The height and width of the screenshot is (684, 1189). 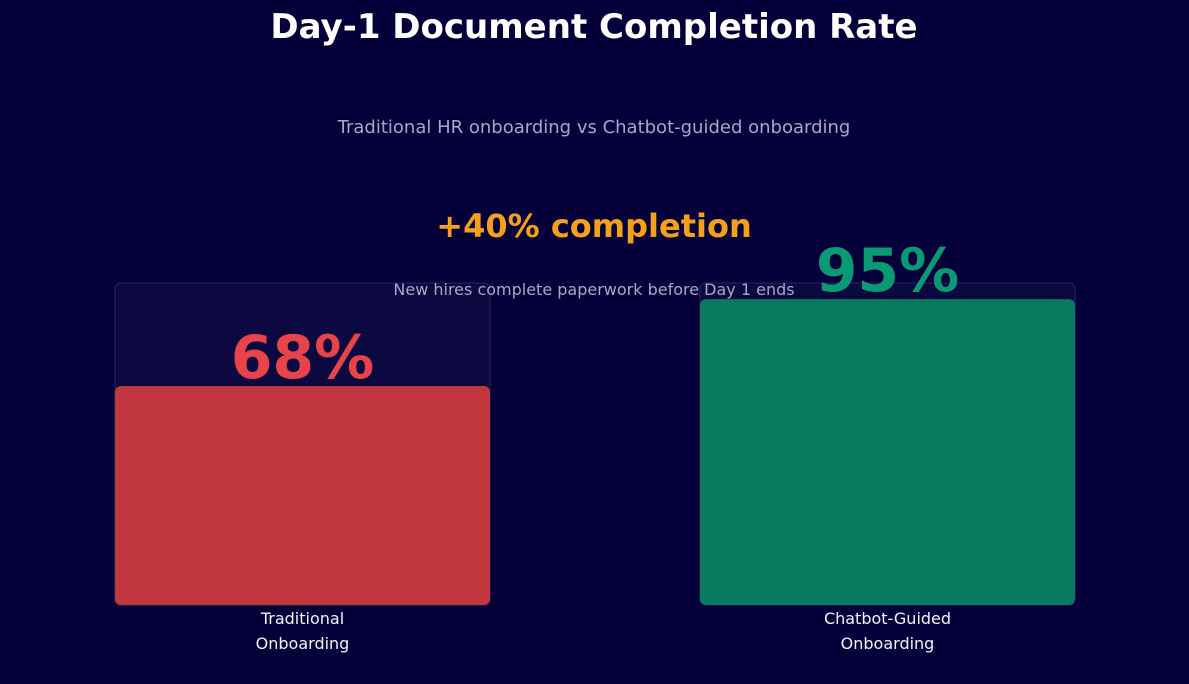 What do you see at coordinates (888, 271) in the screenshot?
I see `value-label: 95%` at bounding box center [888, 271].